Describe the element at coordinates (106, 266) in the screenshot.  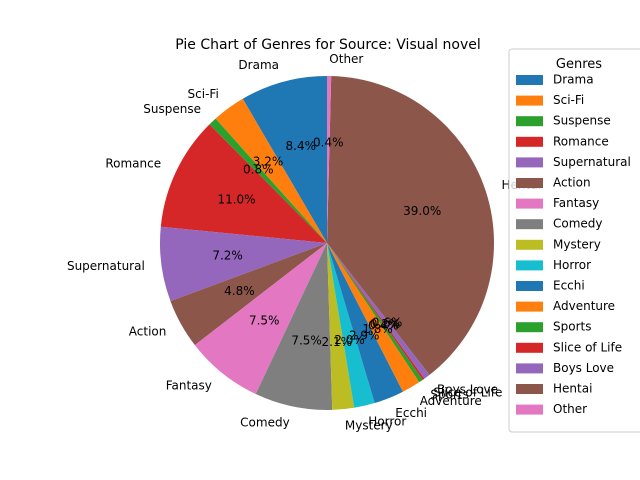
I see `slice-label-supernatural: Supernatural` at that location.